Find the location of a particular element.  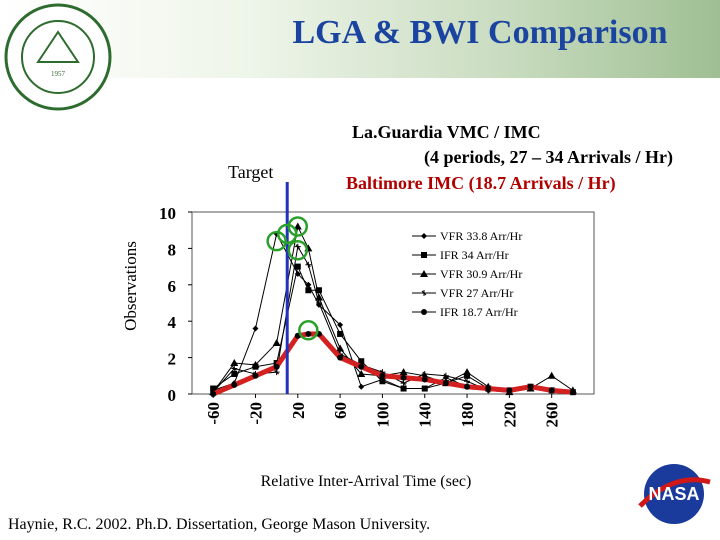

y-tick-label: 10 is located at coordinates (167, 213).